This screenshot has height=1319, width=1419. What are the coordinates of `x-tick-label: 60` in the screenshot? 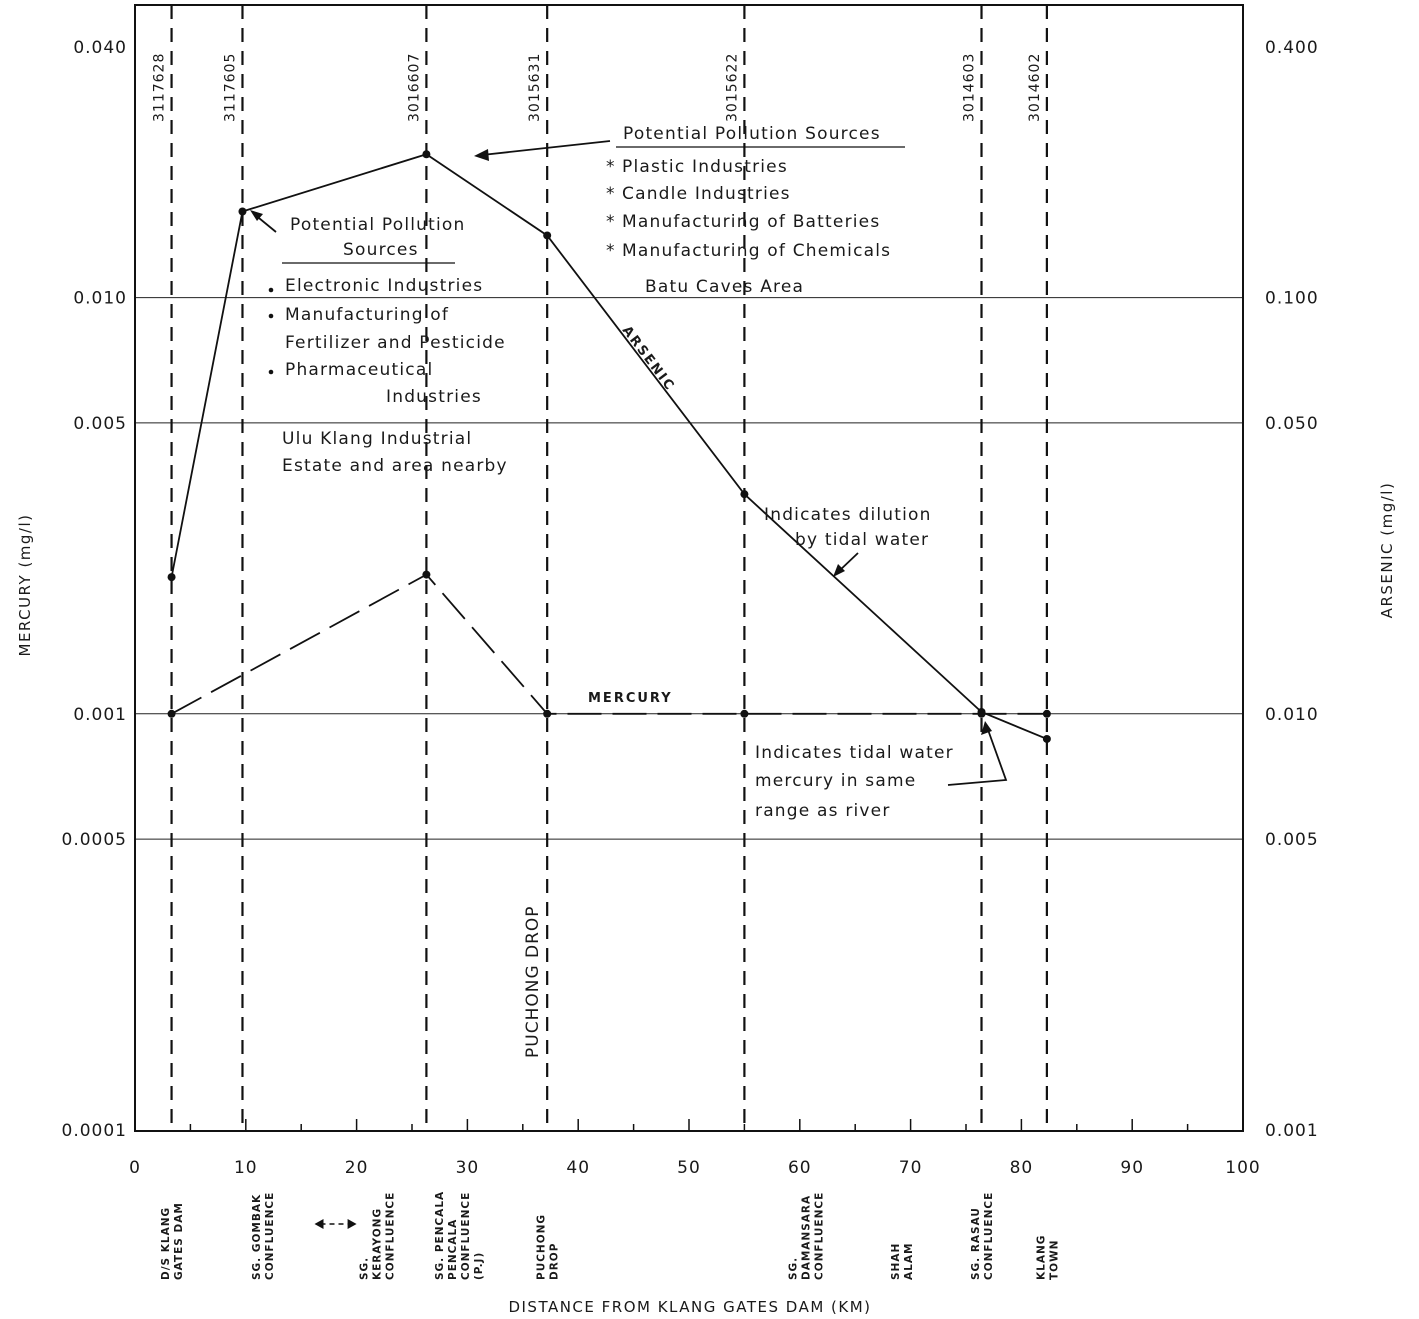 It's located at (800, 1168).